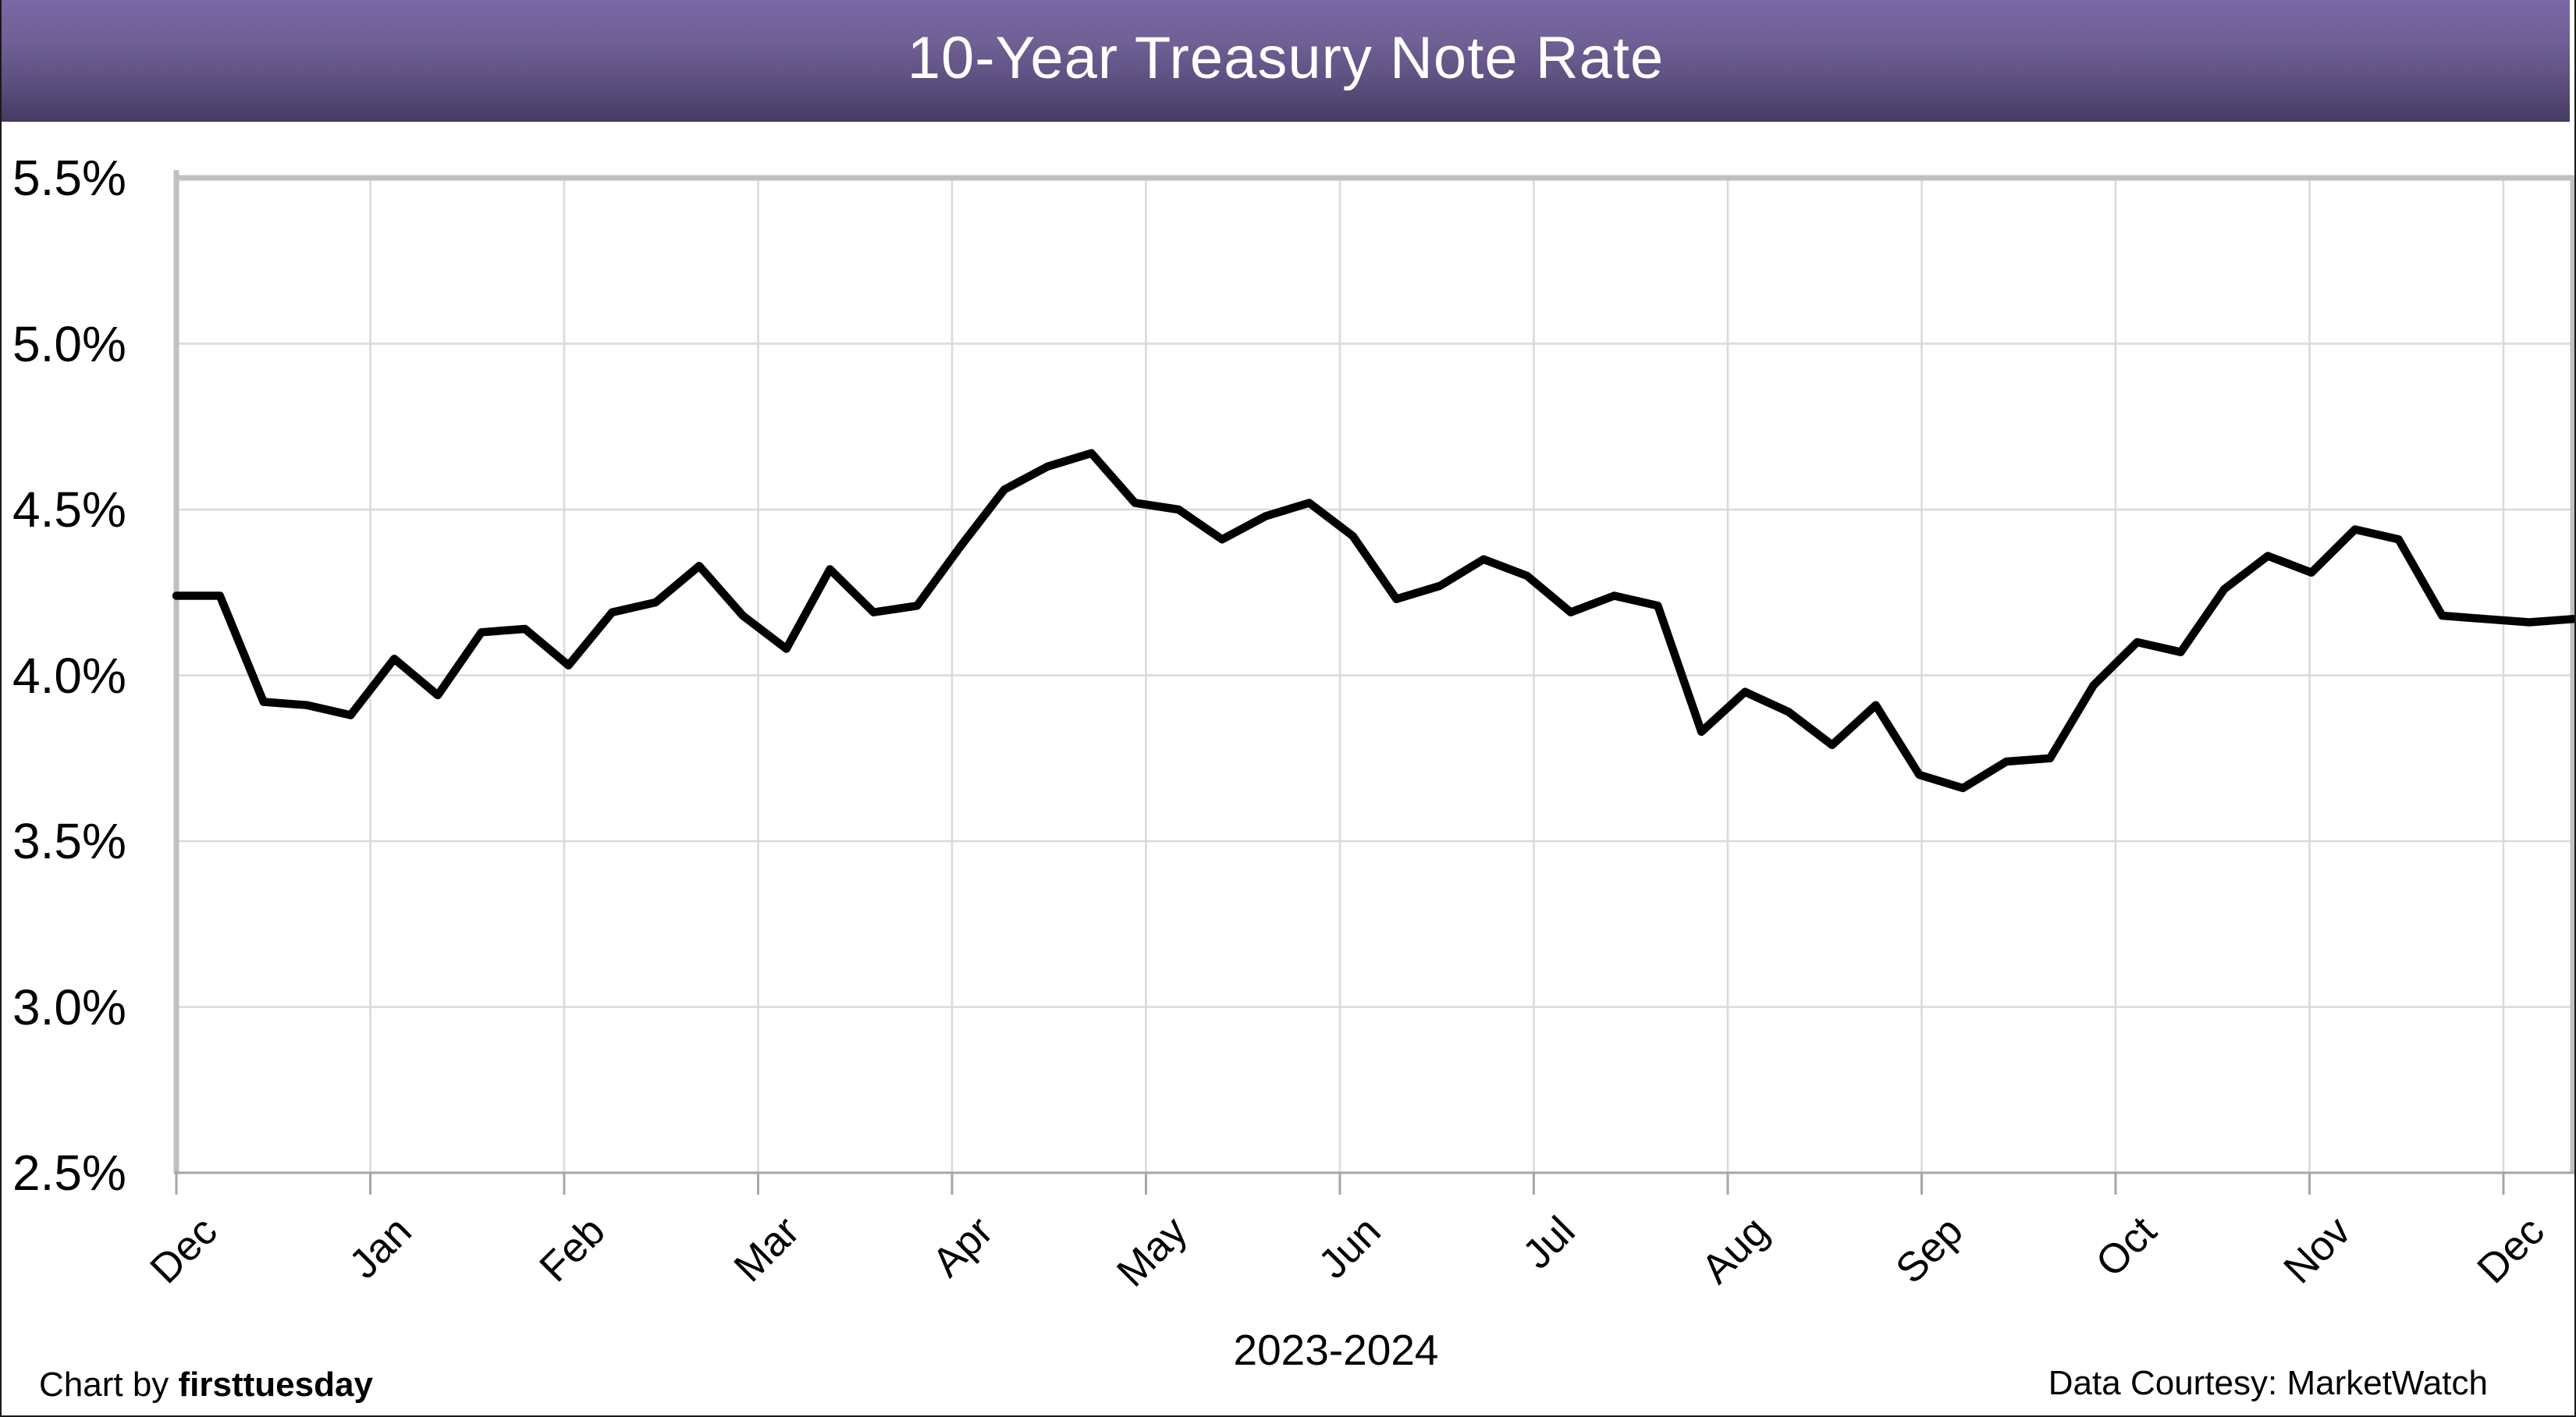  Describe the element at coordinates (69, 1173) in the screenshot. I see `y-tick-label: 2.5%` at that location.